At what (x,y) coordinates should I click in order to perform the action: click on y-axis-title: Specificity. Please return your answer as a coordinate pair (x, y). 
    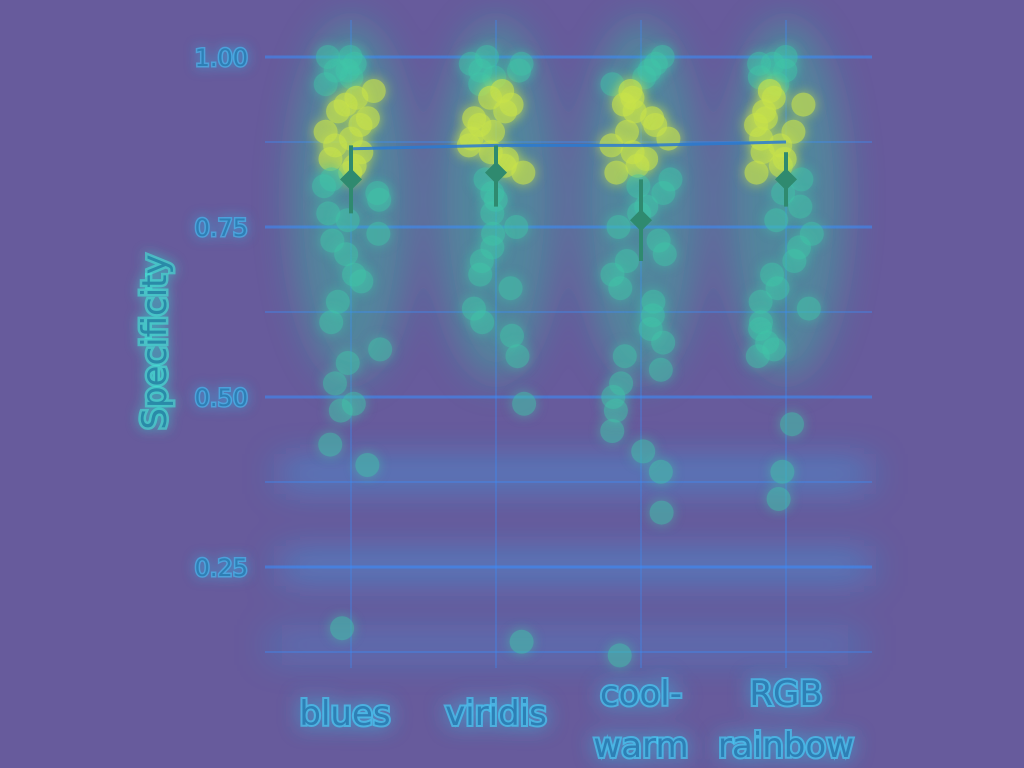
    Looking at the image, I should click on (155, 341).